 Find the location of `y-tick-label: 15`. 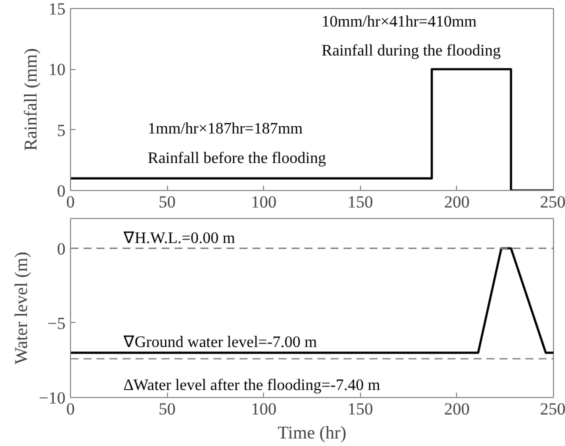

y-tick-label: 15 is located at coordinates (57, 9).